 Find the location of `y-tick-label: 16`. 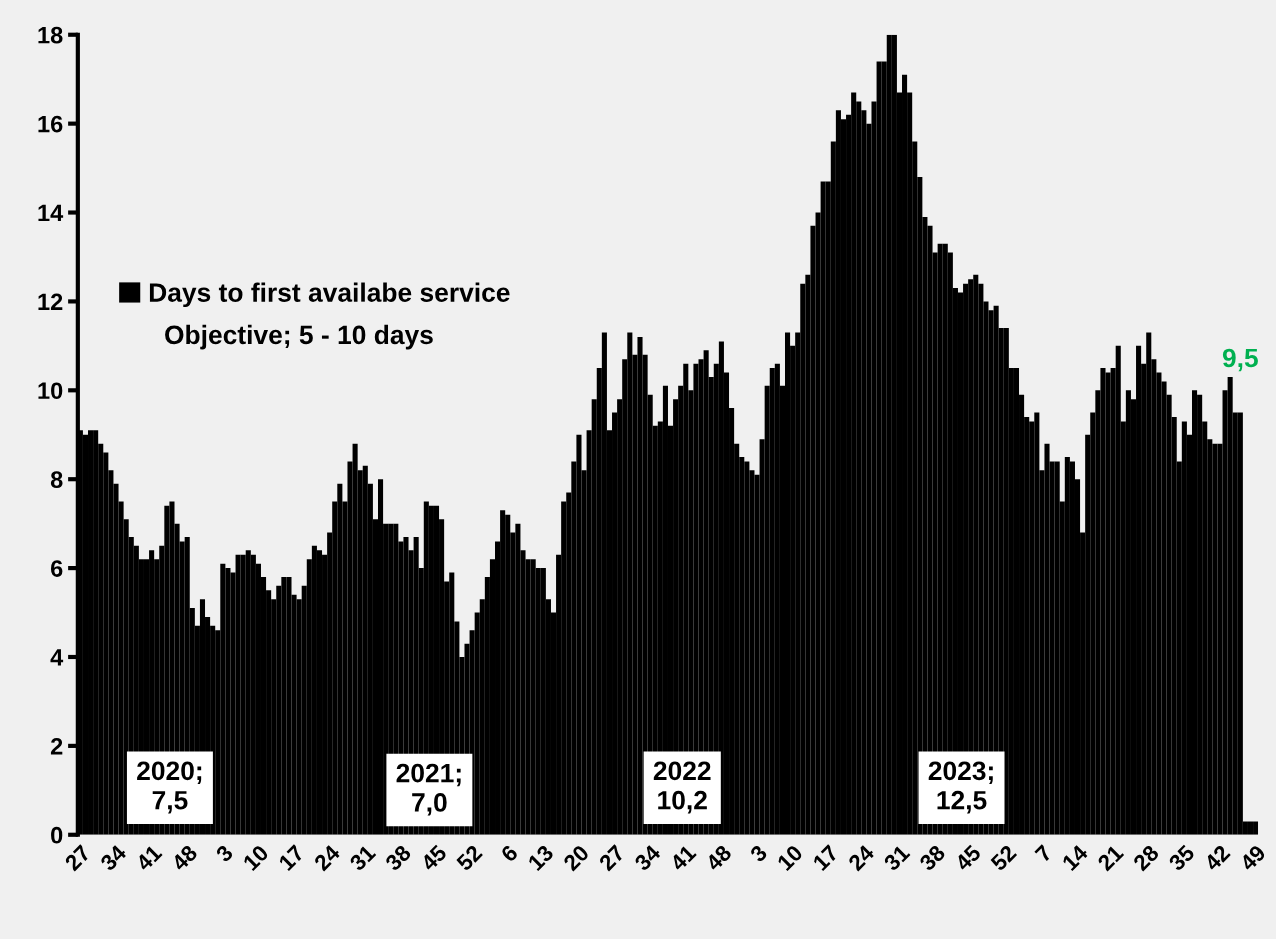

y-tick-label: 16 is located at coordinates (50, 124).